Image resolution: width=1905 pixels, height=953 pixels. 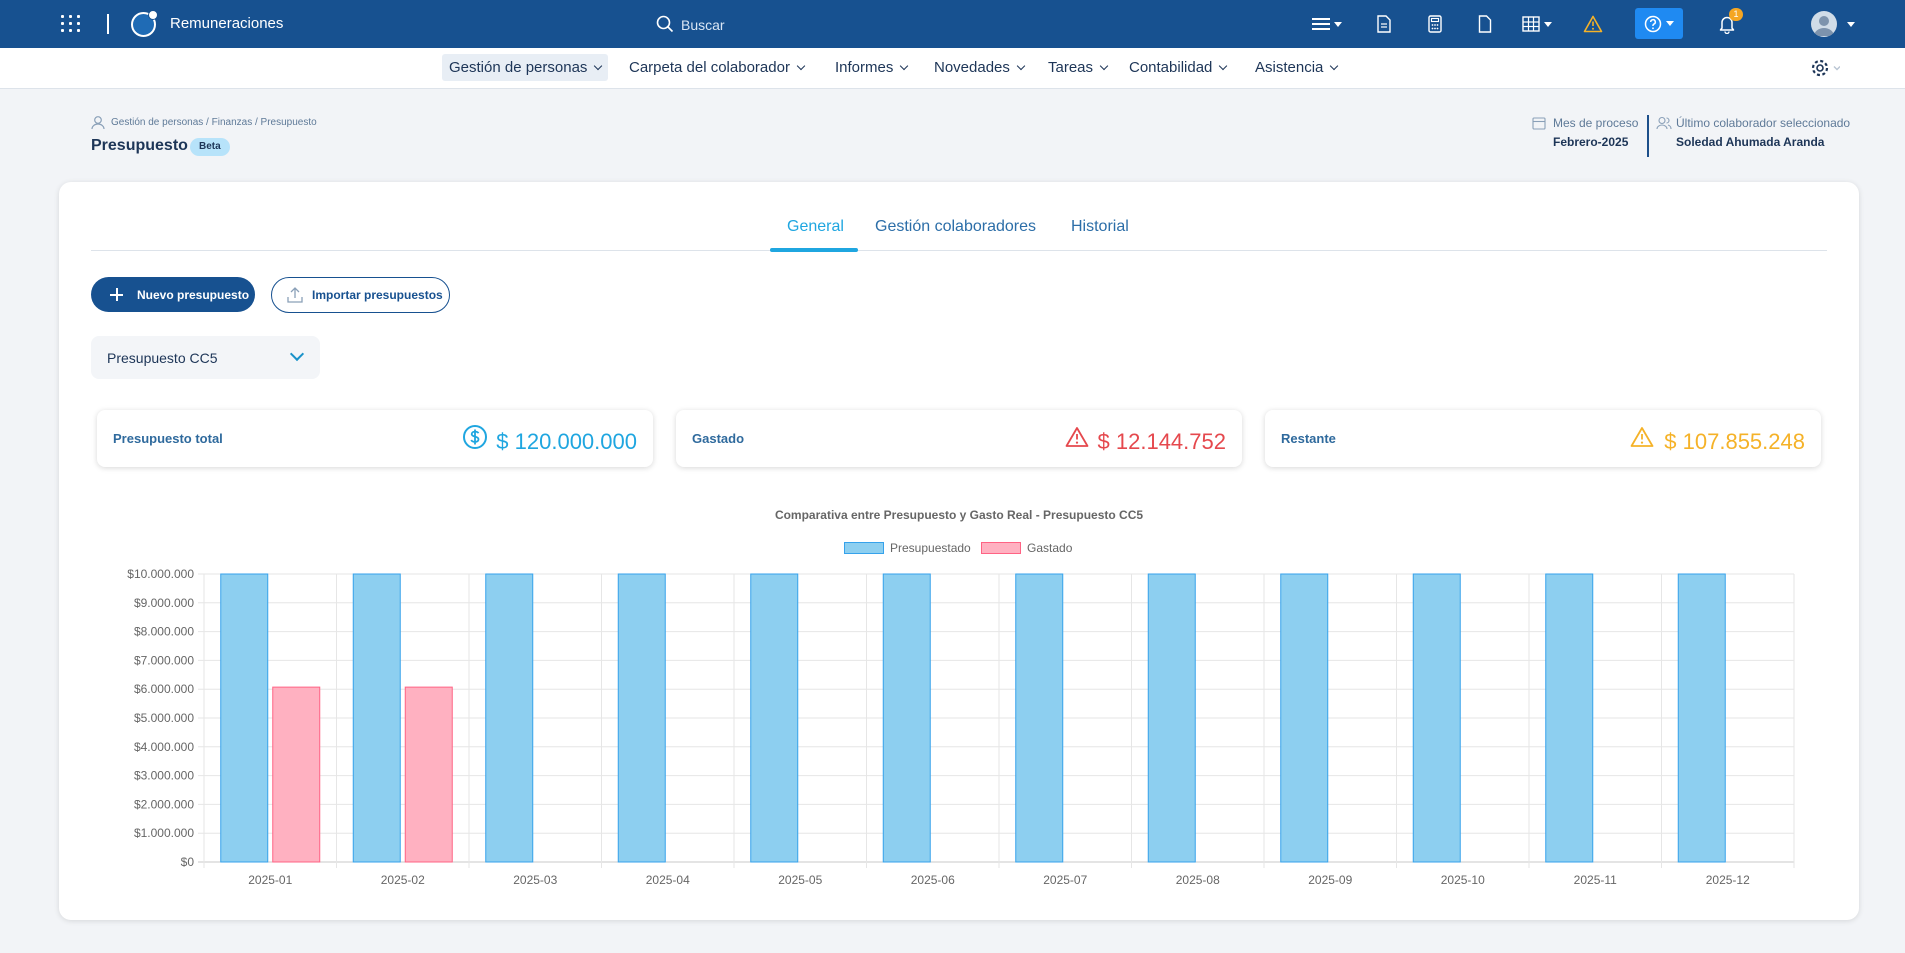 I want to click on help-button, so click(x=1659, y=23).